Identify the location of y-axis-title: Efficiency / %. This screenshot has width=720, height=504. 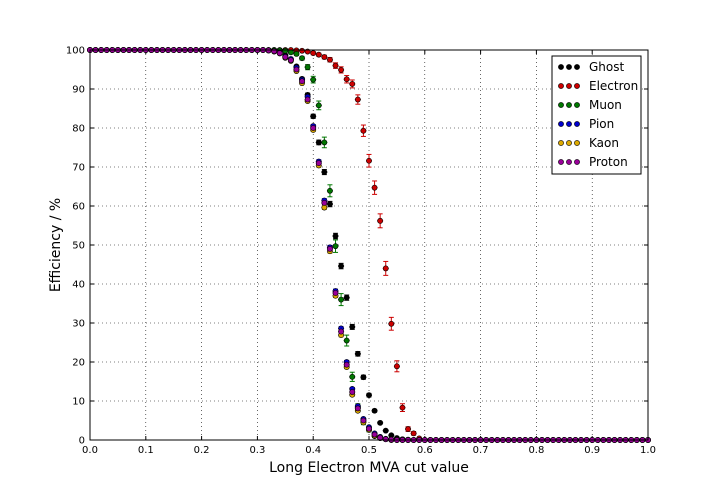
(56, 245).